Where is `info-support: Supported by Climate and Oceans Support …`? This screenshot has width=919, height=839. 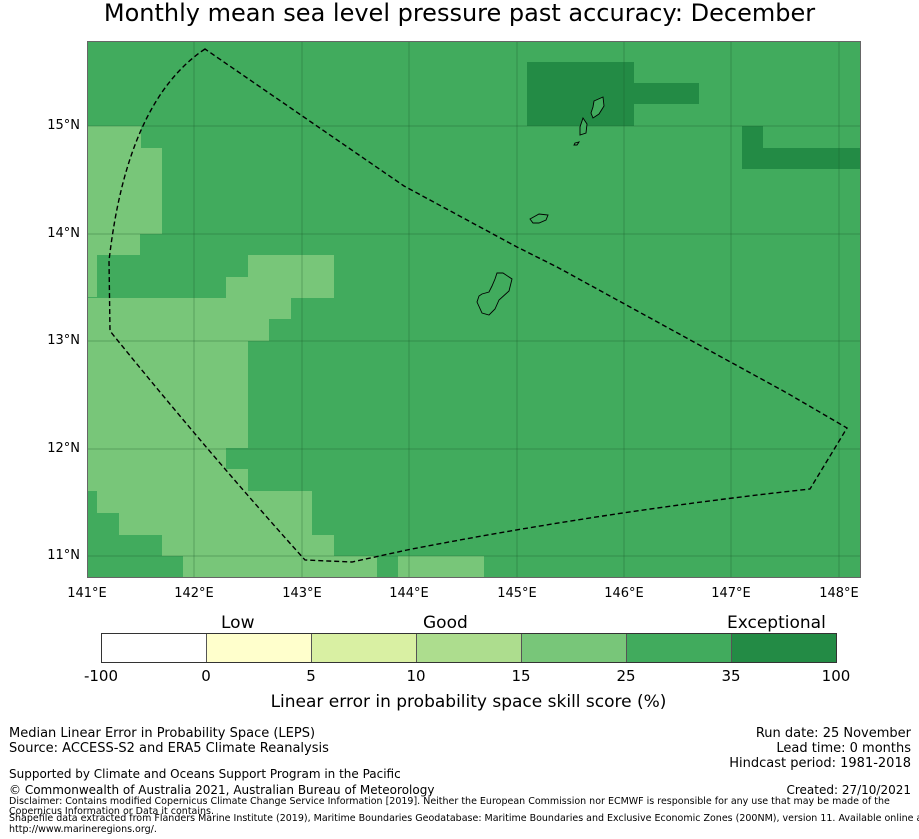 info-support: Supported by Climate and Oceans Support … is located at coordinates (205, 774).